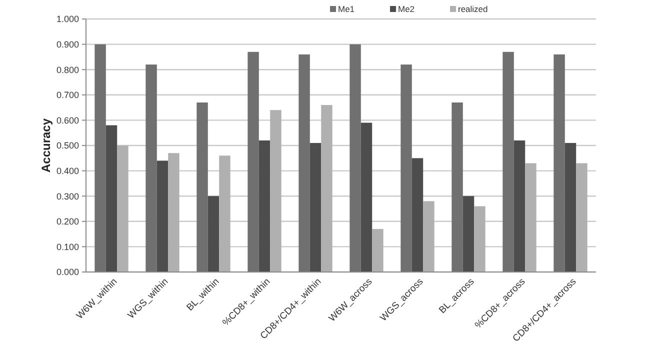 The image size is (669, 344). I want to click on y-tick-label: 0.300, so click(67, 196).